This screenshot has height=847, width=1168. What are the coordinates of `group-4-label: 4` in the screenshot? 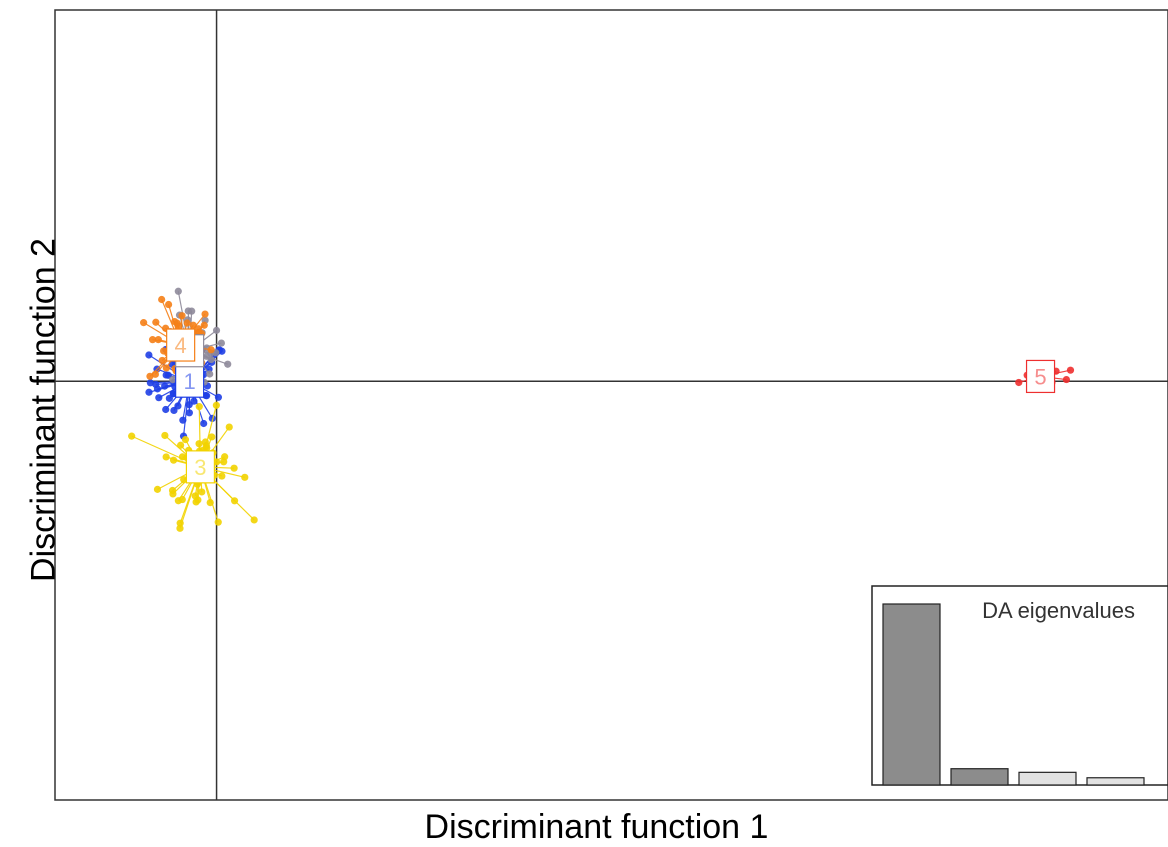 It's located at (181, 345).